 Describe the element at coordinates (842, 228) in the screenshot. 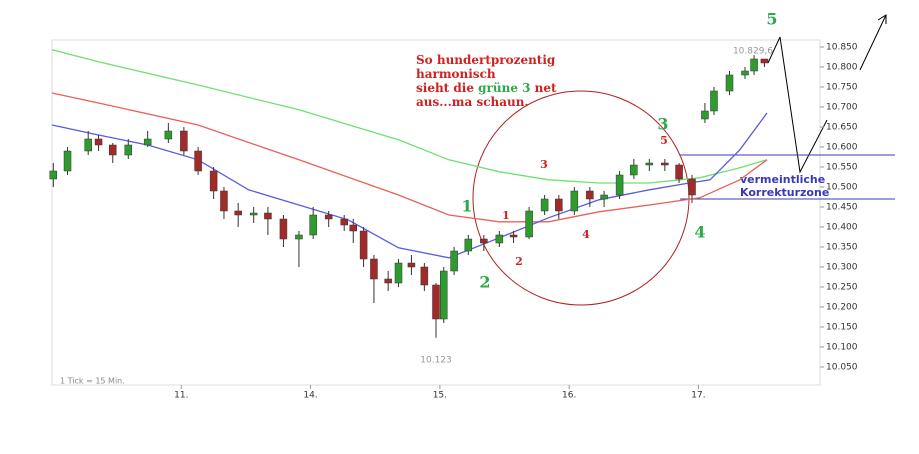

I see `y-tick-label: 10.400` at that location.